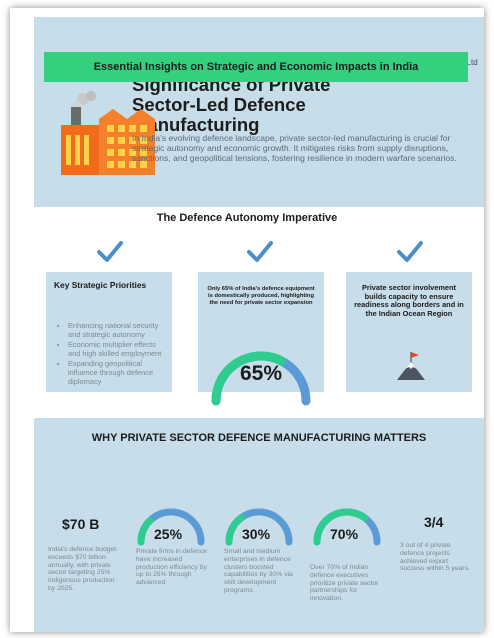 Image resolution: width=494 pixels, height=638 pixels. What do you see at coordinates (81, 524) in the screenshot?
I see `stat-value: $70 B` at bounding box center [81, 524].